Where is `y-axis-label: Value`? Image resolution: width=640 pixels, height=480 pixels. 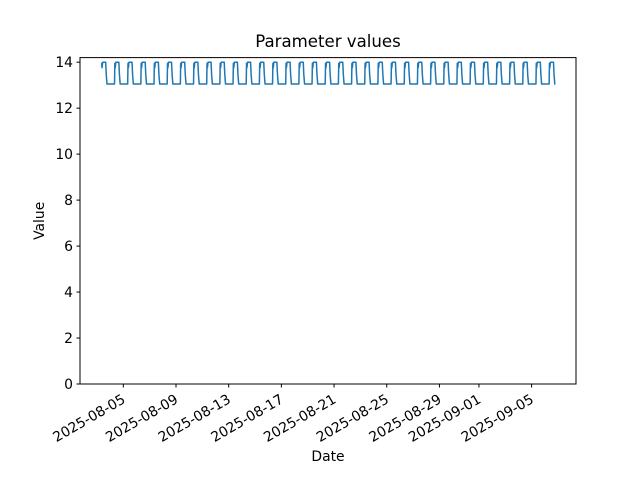
y-axis-label: Value is located at coordinates (40, 221).